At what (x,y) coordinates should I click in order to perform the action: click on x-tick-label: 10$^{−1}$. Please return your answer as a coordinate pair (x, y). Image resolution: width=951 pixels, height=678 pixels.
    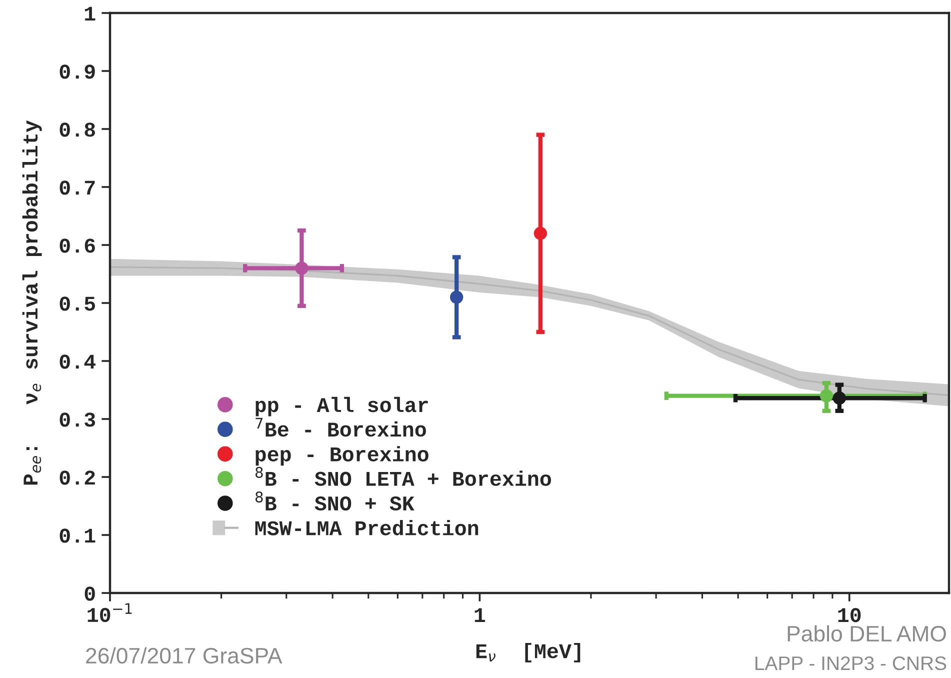
    Looking at the image, I should click on (110, 612).